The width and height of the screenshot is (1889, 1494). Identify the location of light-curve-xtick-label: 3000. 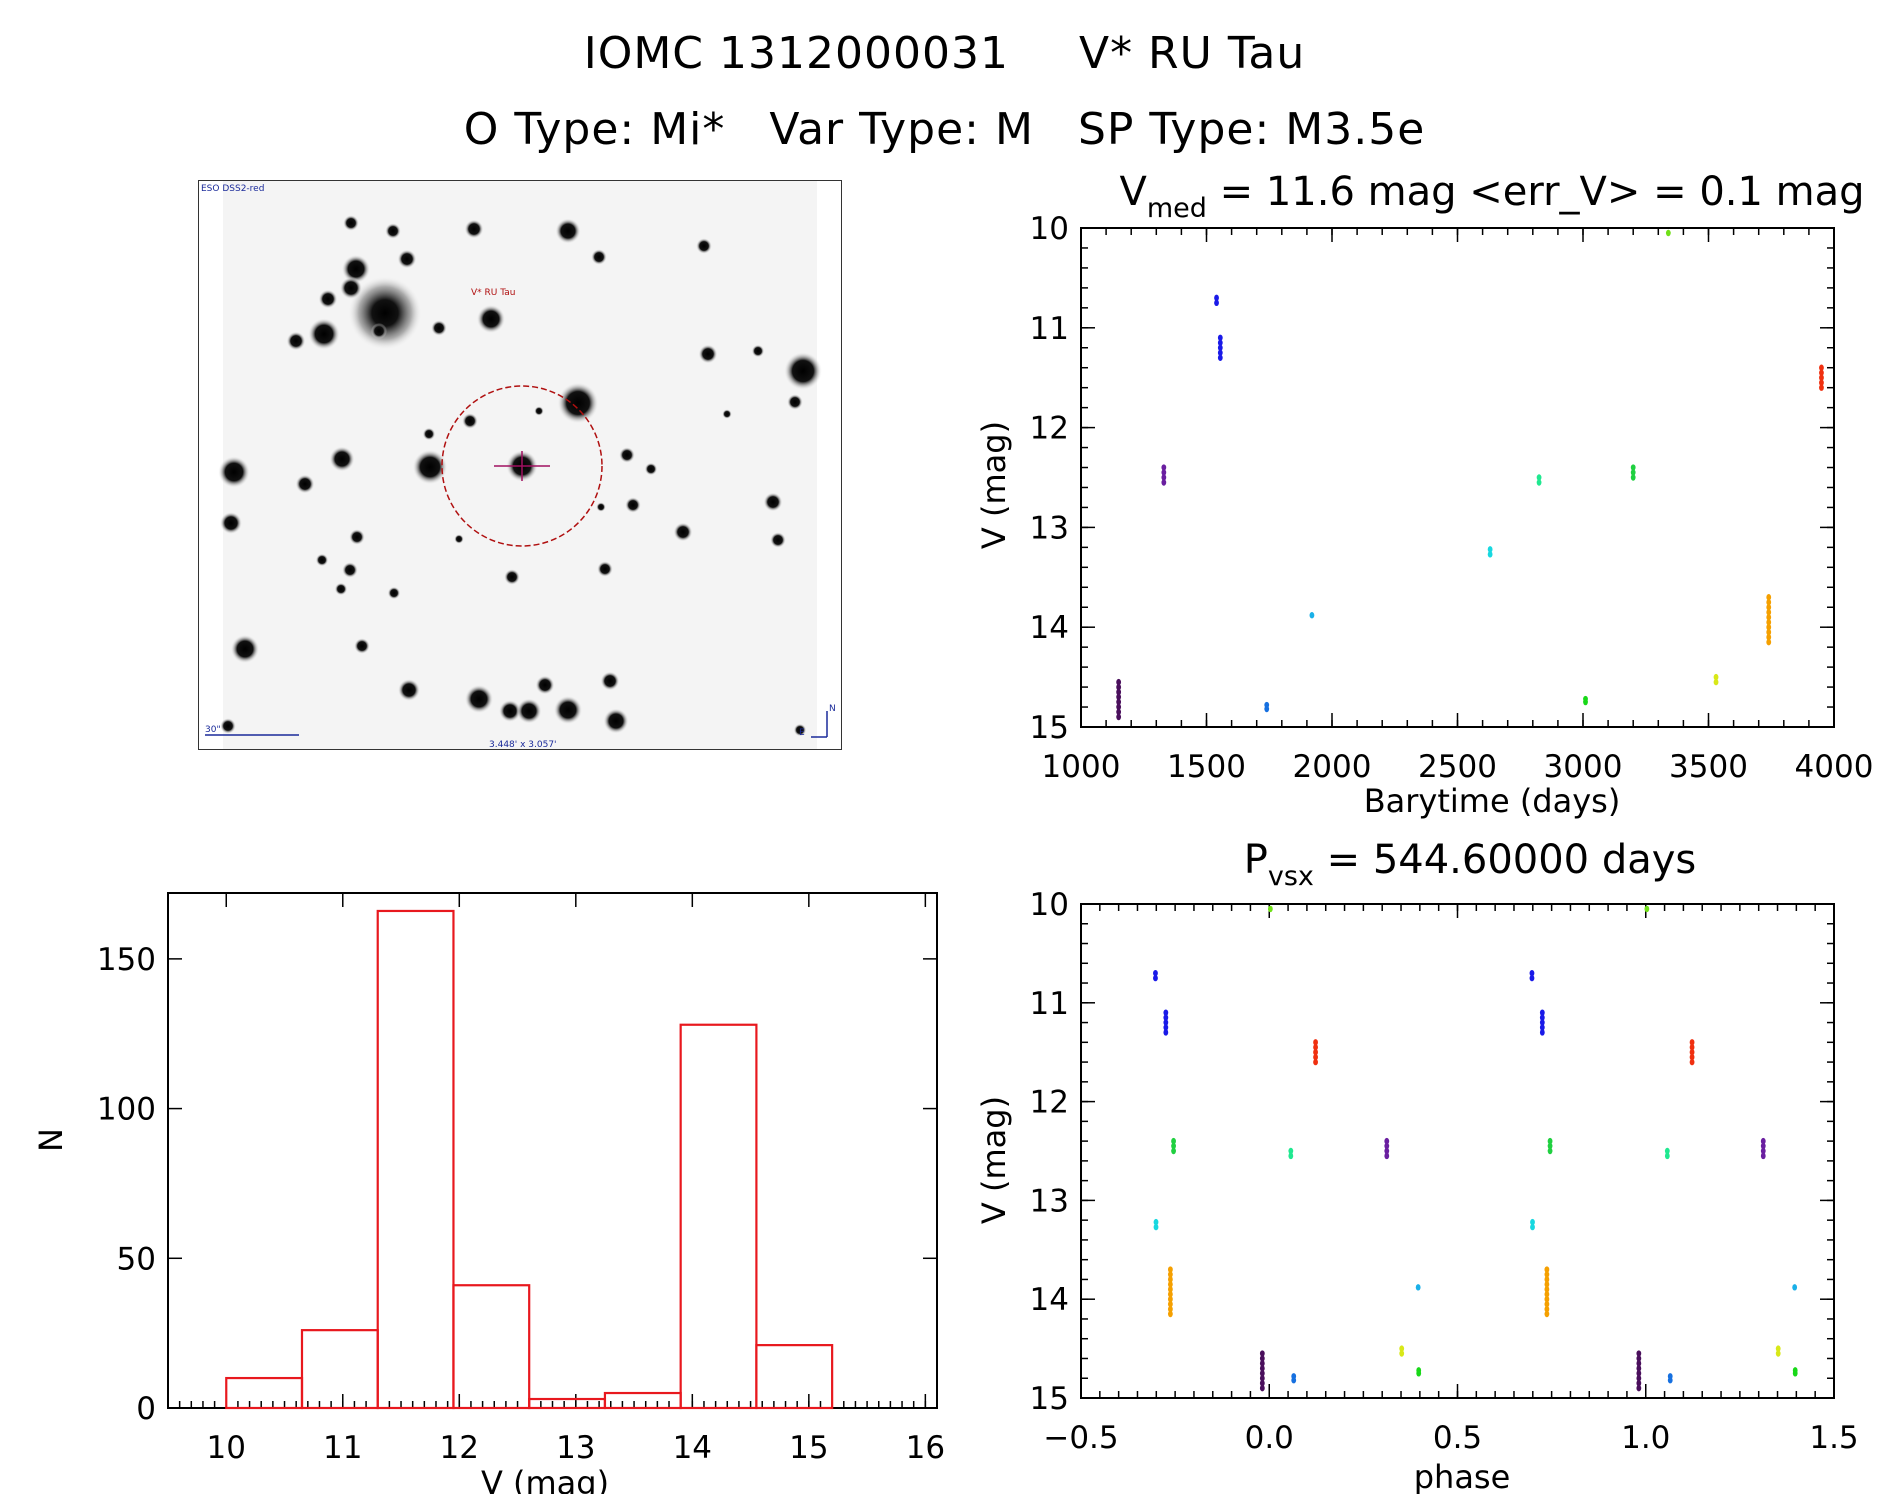
(1583, 767).